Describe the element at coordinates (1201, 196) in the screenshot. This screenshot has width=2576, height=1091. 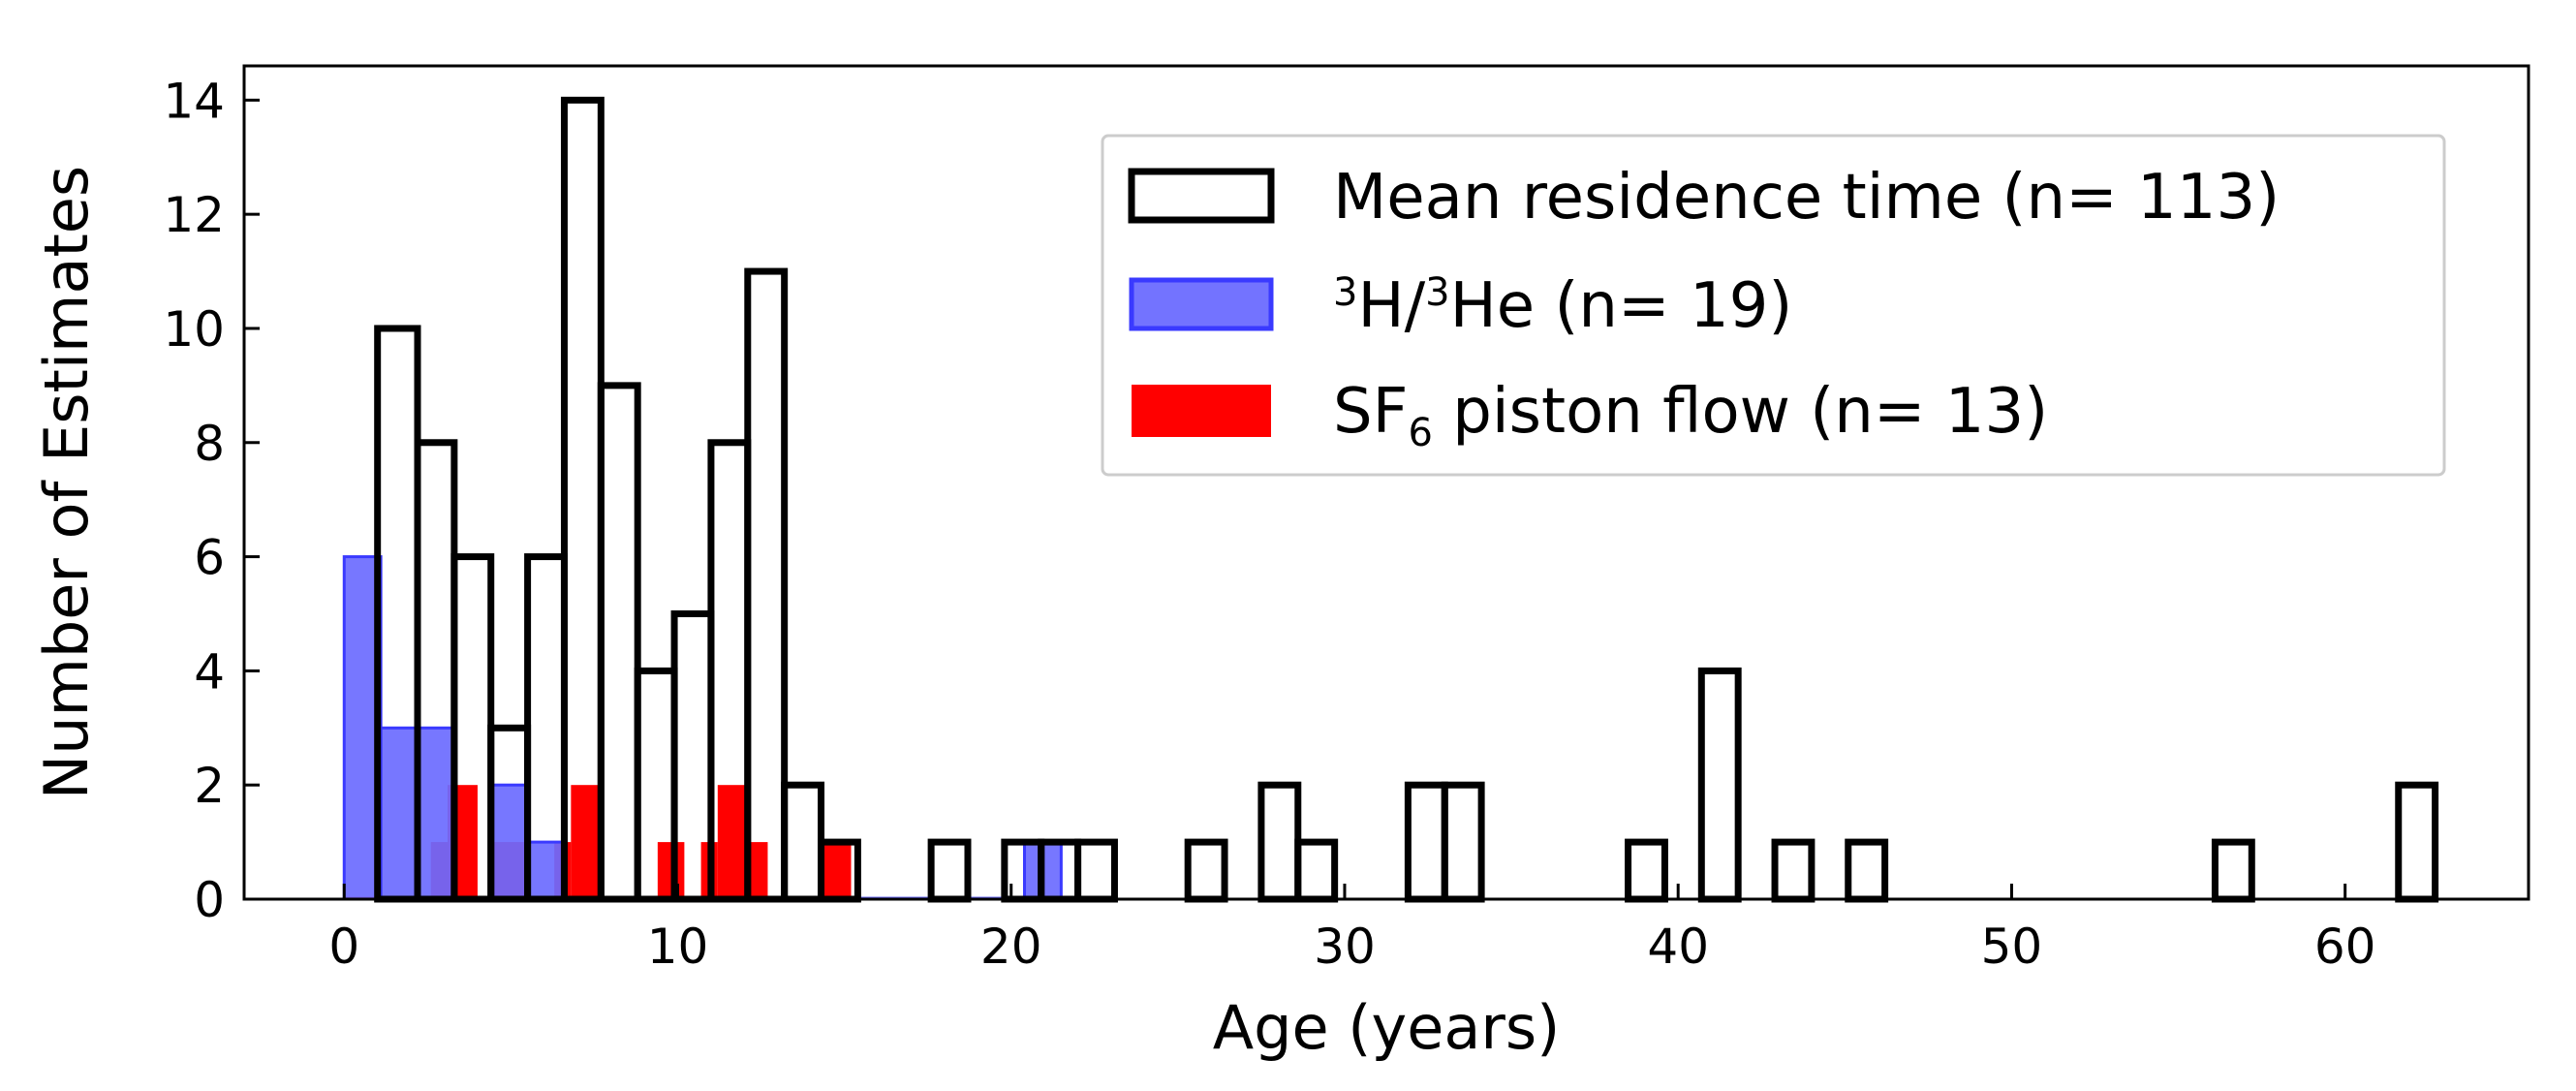
I see `legend-swatch-mean-residence-time` at that location.